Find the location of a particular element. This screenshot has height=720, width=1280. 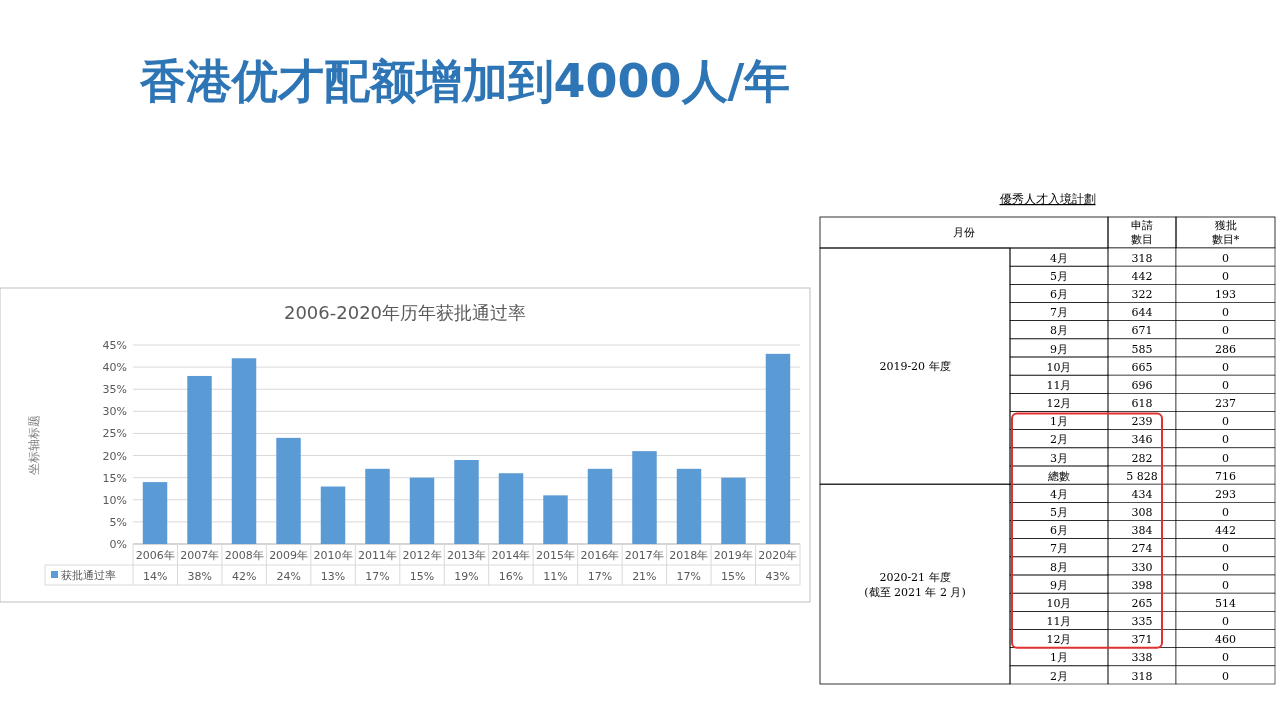

x-tick-label: 2012年 is located at coordinates (422, 555).